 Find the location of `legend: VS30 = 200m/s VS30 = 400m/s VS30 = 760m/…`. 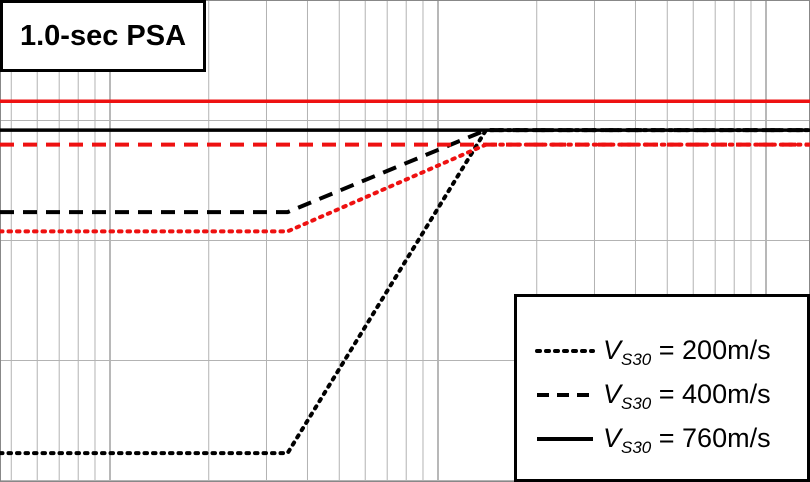

legend: VS30 = 200m/s VS30 = 400m/s VS30 = 760m/… is located at coordinates (662, 388).